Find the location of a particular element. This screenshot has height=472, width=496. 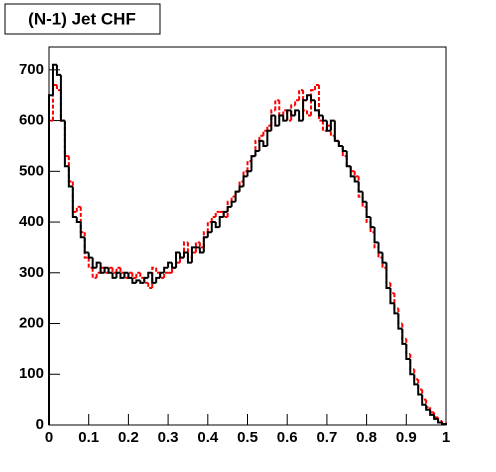

y-tick-label: 200 is located at coordinates (31, 322).